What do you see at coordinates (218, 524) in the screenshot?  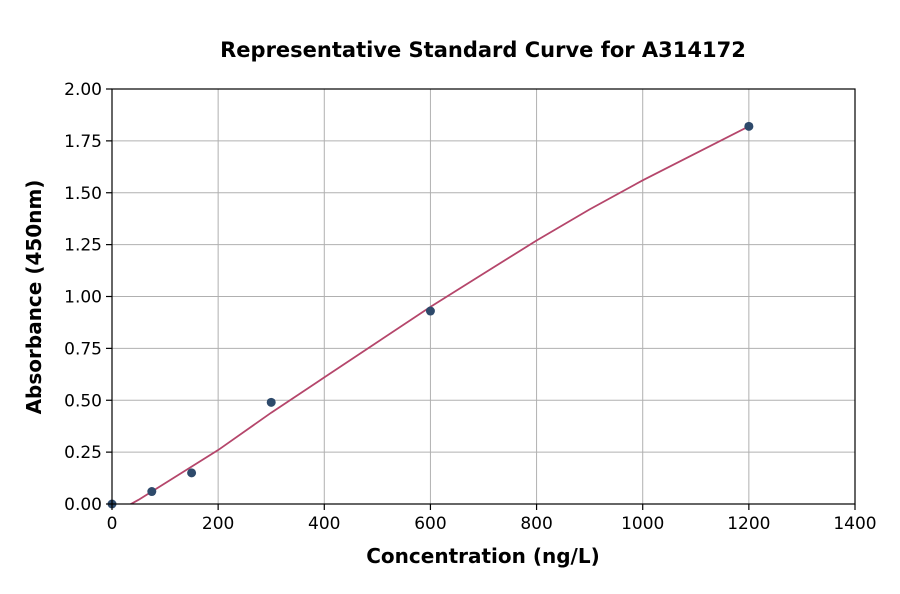 I see `x-tick-label: 200` at bounding box center [218, 524].